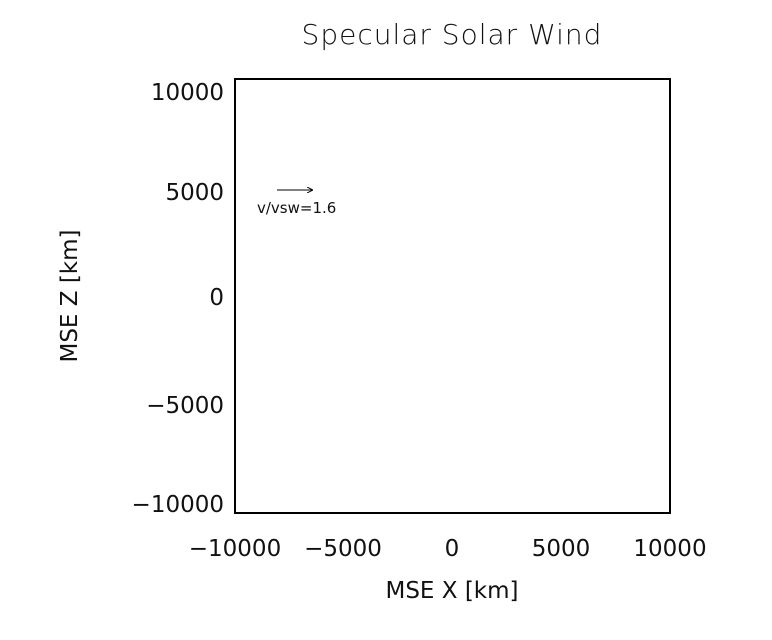  Describe the element at coordinates (185, 406) in the screenshot. I see `y-tick-label: −5000` at that location.